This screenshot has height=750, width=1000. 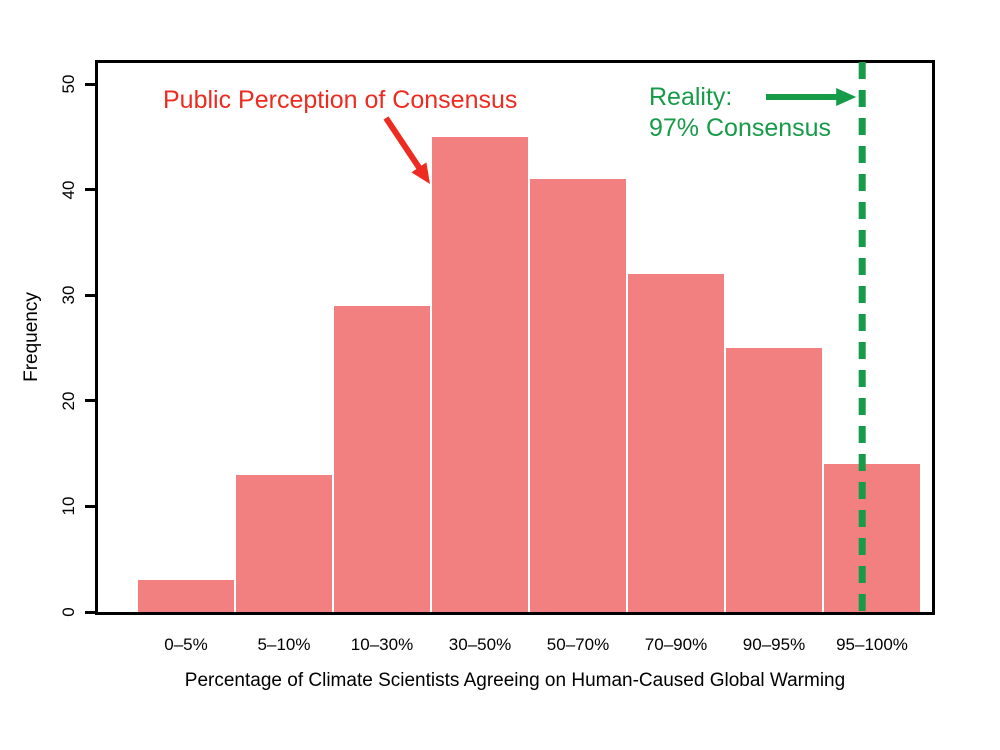 What do you see at coordinates (578, 644) in the screenshot?
I see `x-tick-label: 50–70%` at bounding box center [578, 644].